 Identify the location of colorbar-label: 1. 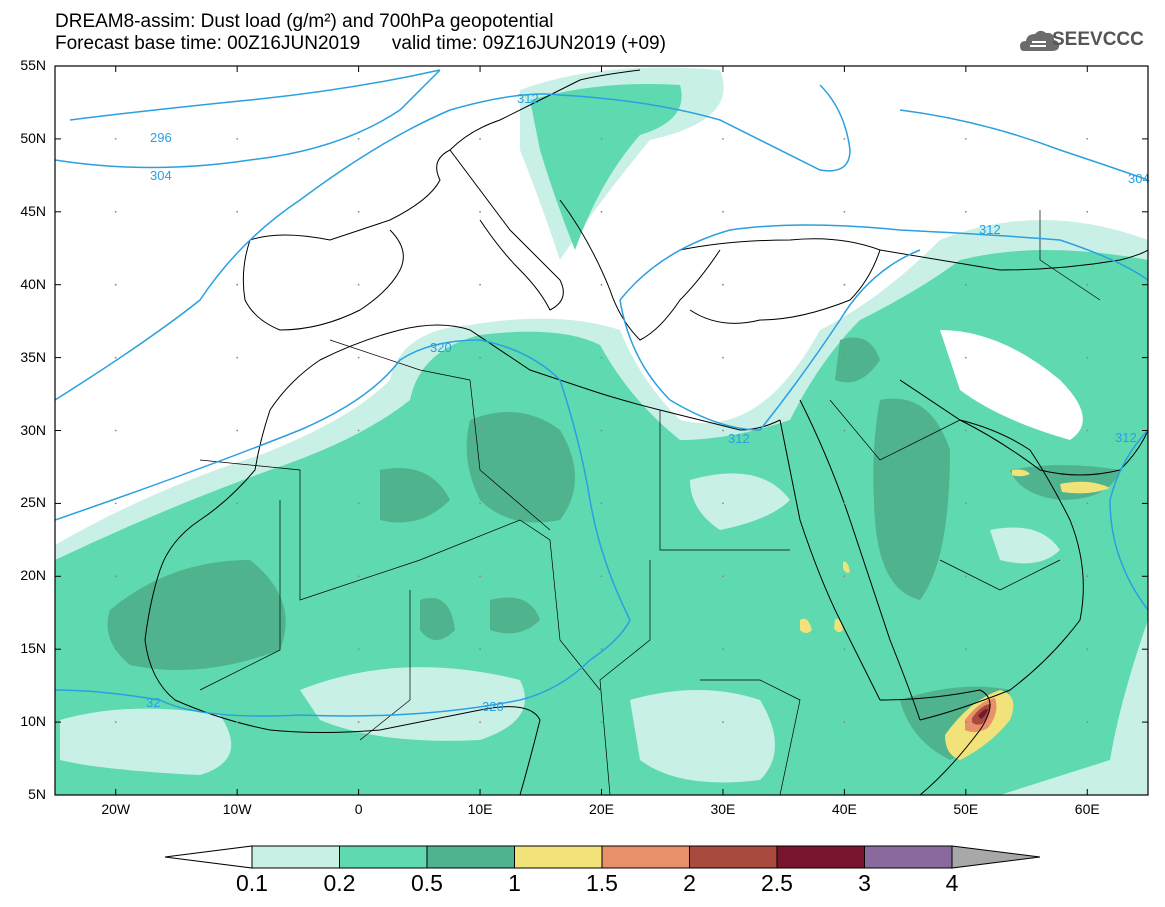
(514, 883).